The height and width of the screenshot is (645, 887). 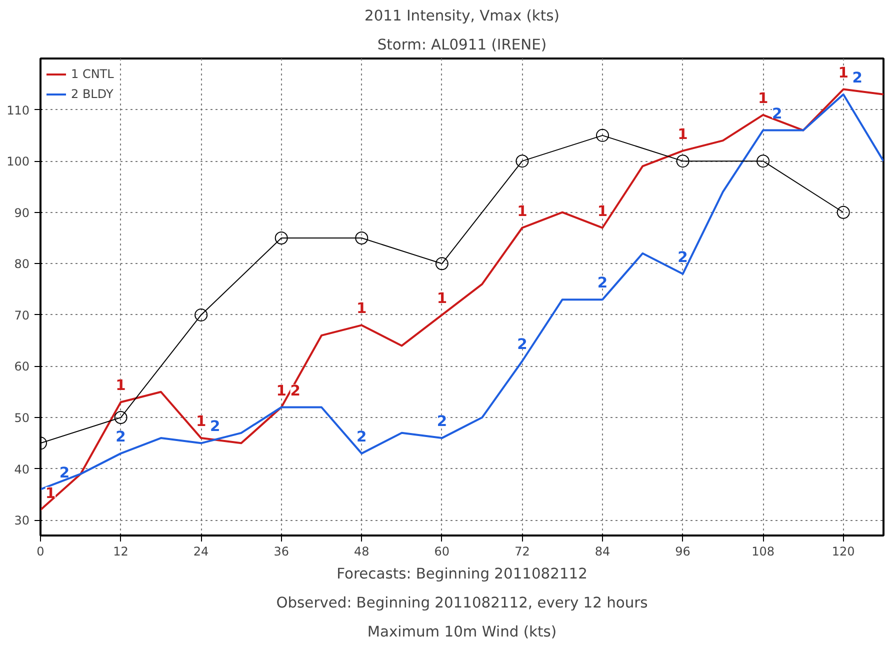 I want to click on x-tick-label: 72, so click(x=522, y=551).